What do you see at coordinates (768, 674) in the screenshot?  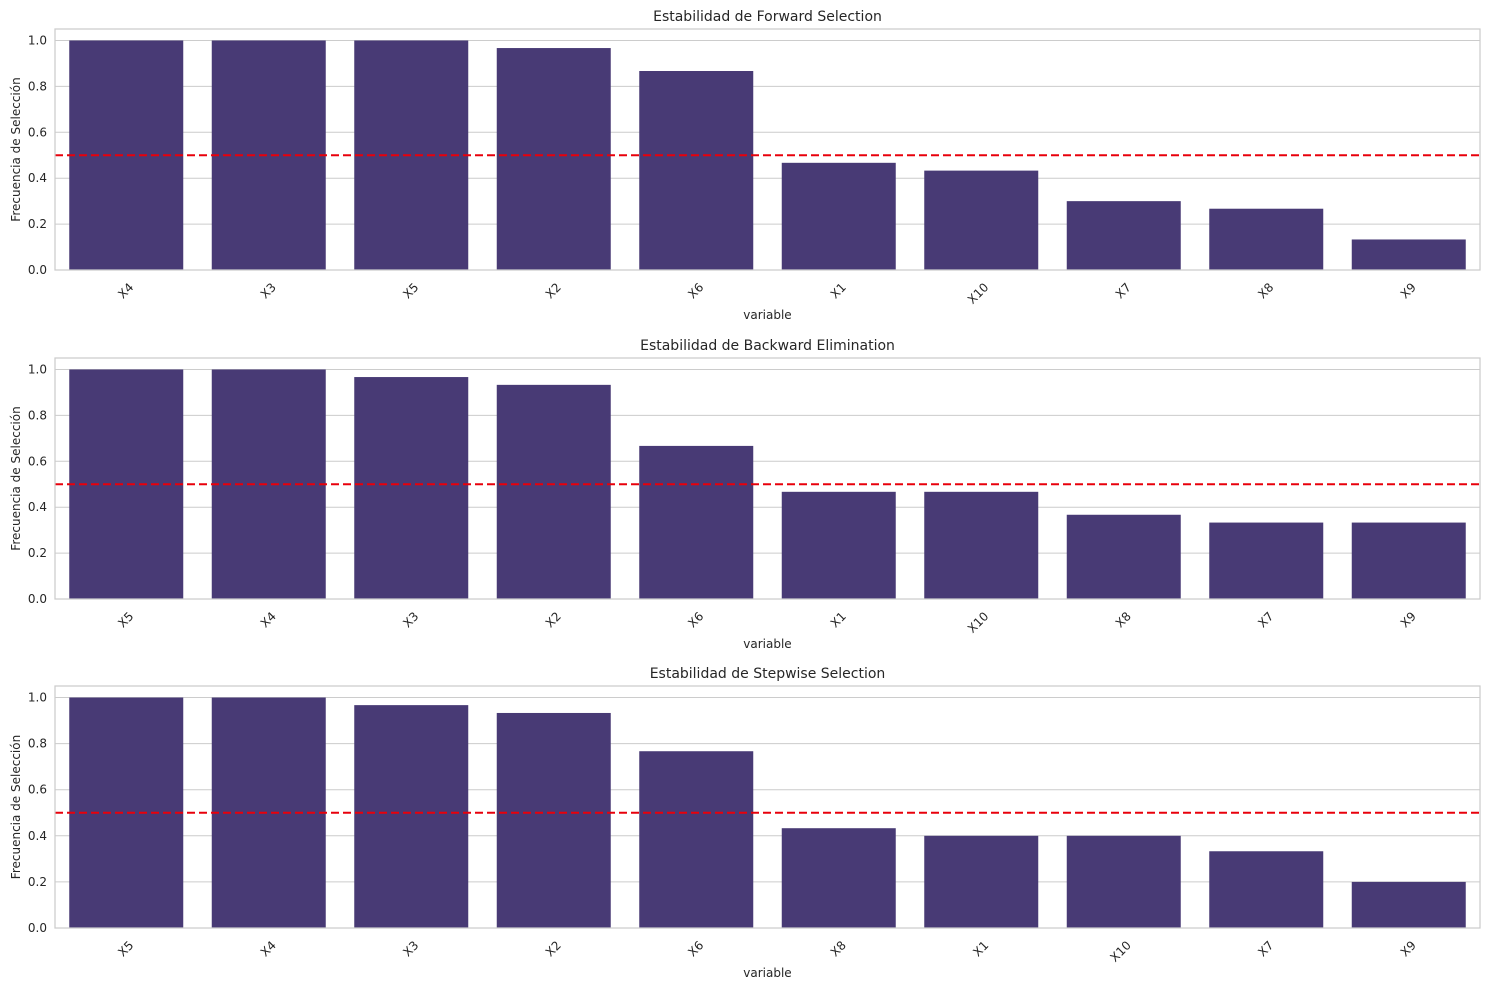 I see `chart-title: Estabilidad de Stepwise Selection` at bounding box center [768, 674].